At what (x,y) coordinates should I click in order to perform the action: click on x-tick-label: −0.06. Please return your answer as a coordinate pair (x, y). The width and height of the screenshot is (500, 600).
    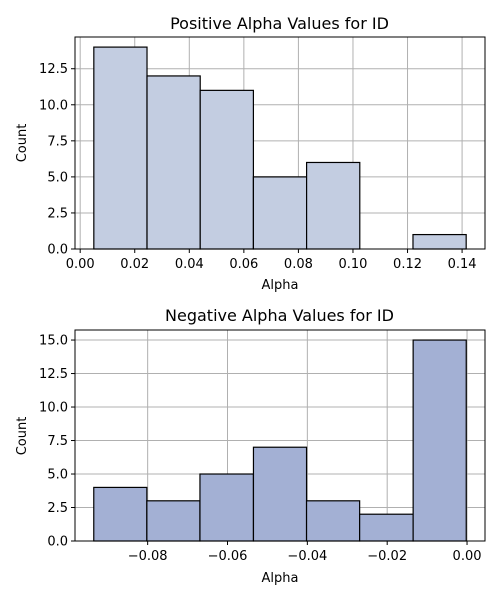
    Looking at the image, I should click on (228, 556).